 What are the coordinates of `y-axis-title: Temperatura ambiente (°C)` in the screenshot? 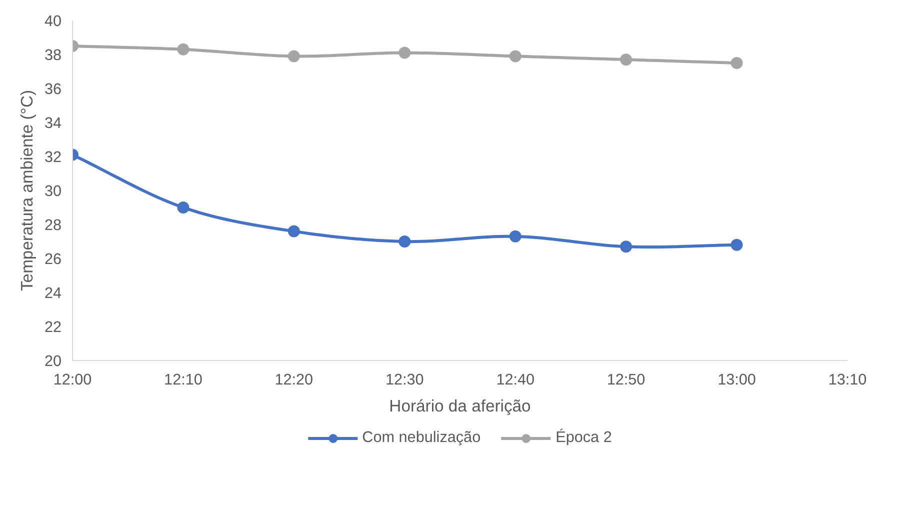 It's located at (26, 191).